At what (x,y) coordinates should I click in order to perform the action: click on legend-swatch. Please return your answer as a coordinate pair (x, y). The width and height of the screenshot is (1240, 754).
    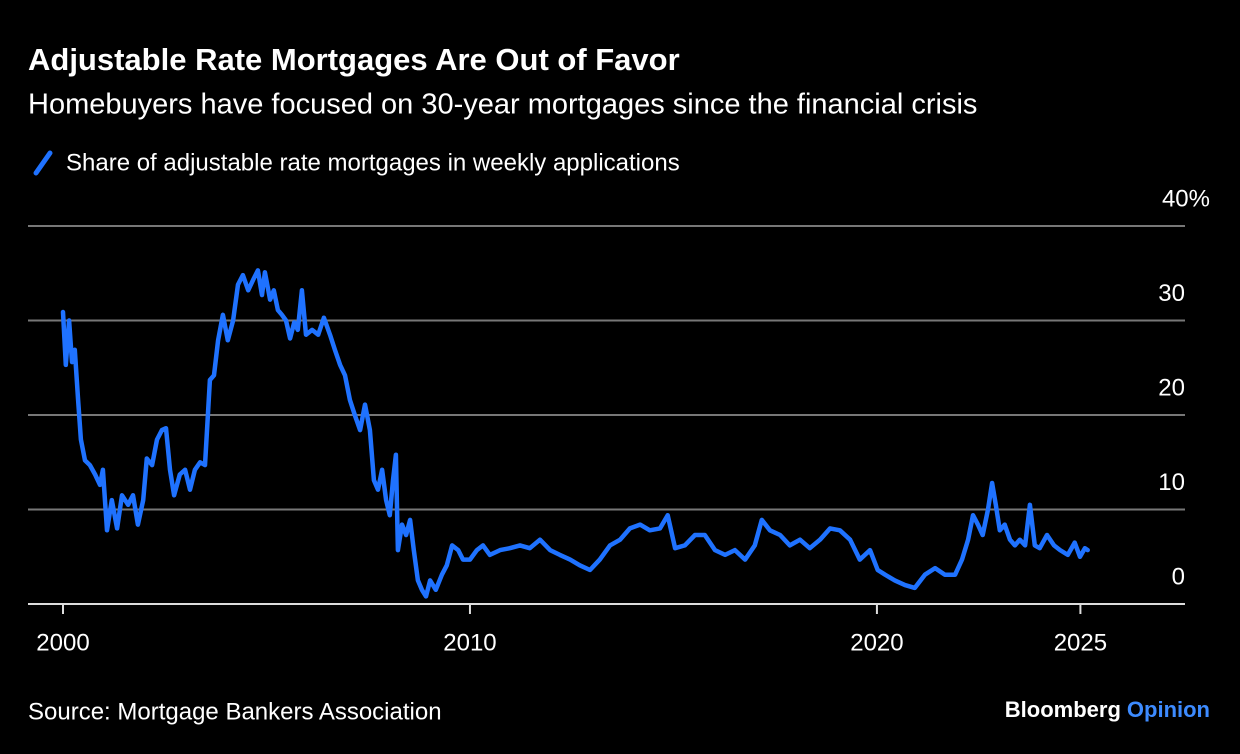
    Looking at the image, I should click on (43, 163).